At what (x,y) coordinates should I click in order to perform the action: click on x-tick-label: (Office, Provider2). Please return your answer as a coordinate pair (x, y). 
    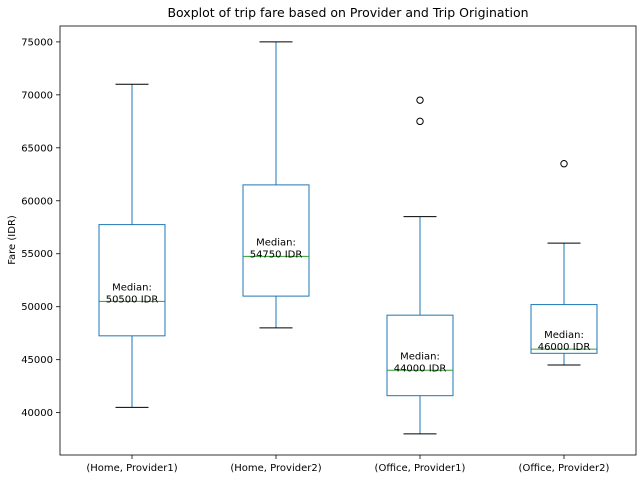
    Looking at the image, I should click on (564, 468).